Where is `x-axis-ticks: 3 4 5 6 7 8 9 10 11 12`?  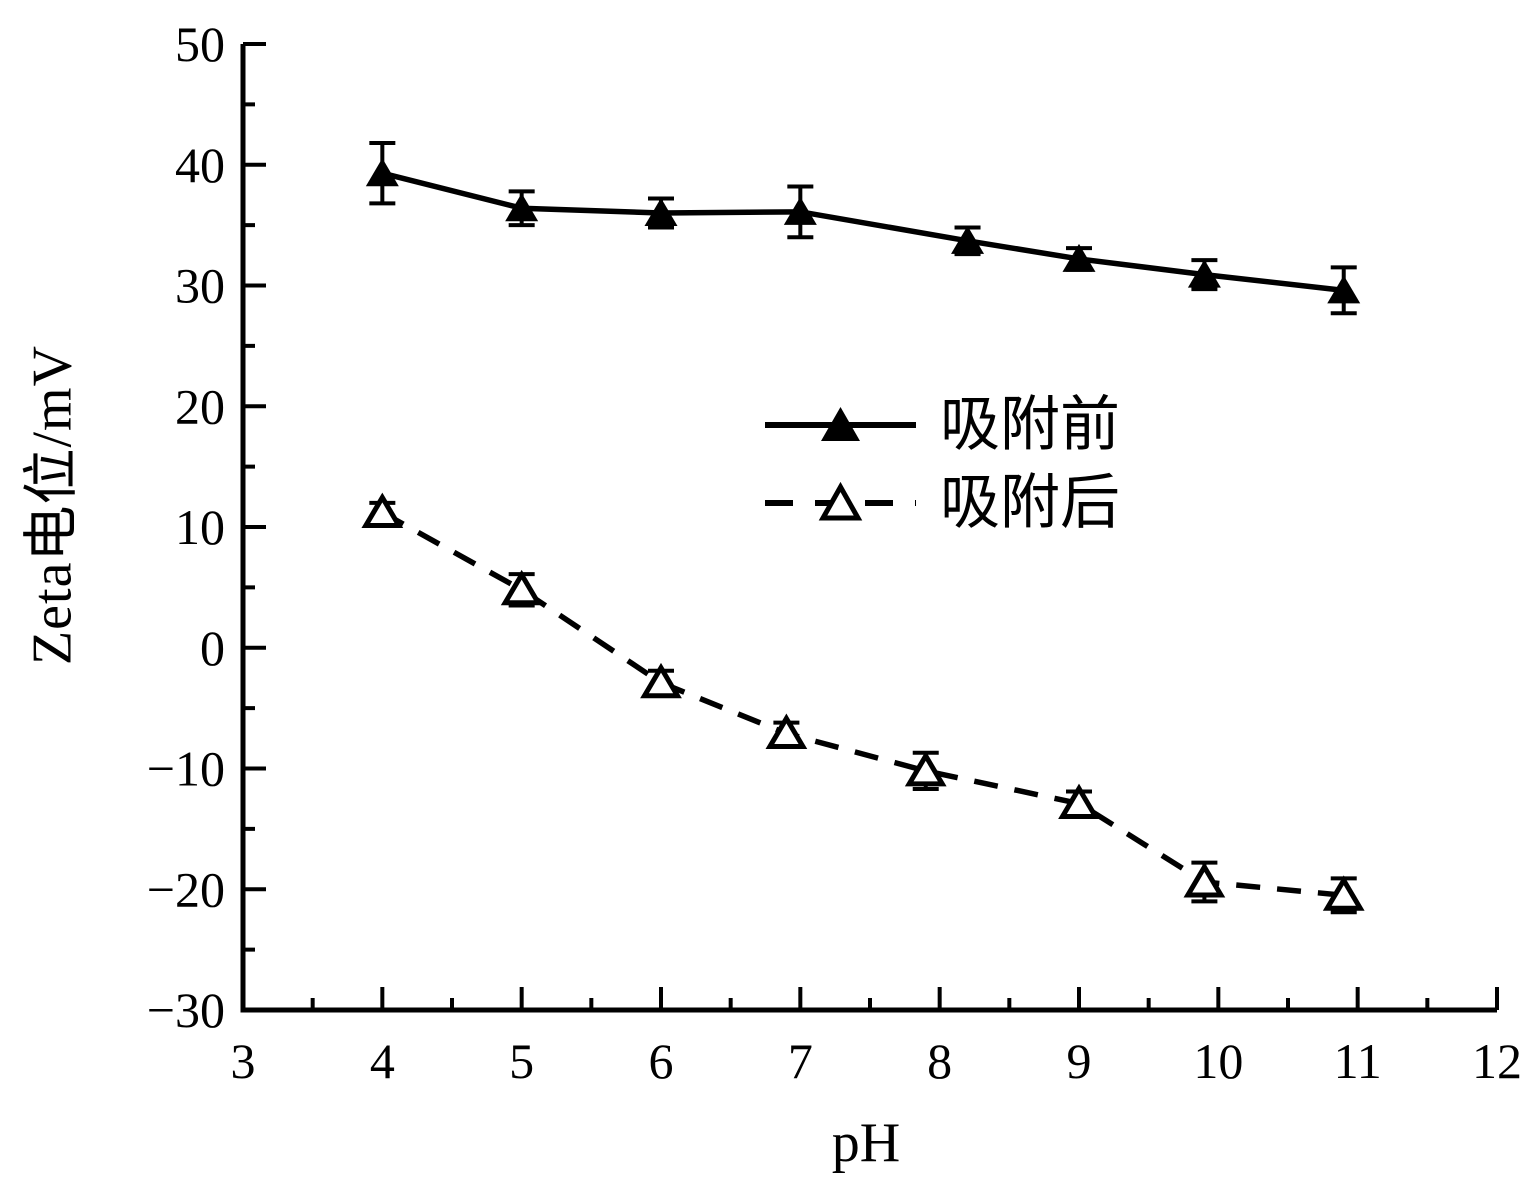 x-axis-ticks: 3 4 5 6 7 8 9 10 11 12 is located at coordinates (876, 1038).